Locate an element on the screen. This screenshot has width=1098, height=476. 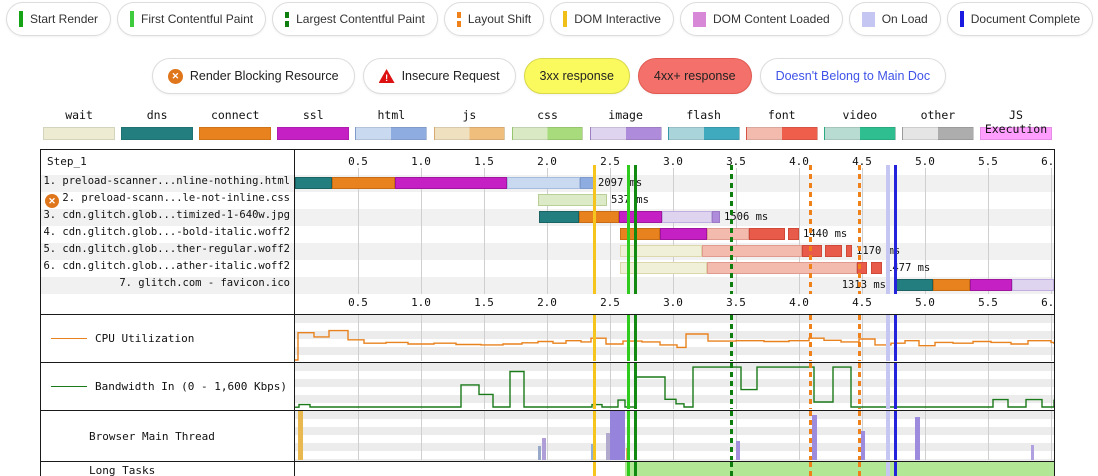
request-3-image-bar is located at coordinates (687, 217).